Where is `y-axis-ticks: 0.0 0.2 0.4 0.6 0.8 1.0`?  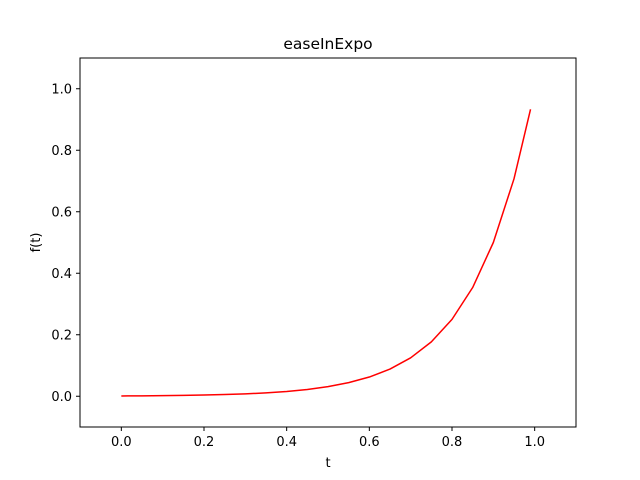 y-axis-ticks: 0.0 0.2 0.4 0.6 0.8 1.0 is located at coordinates (65, 243).